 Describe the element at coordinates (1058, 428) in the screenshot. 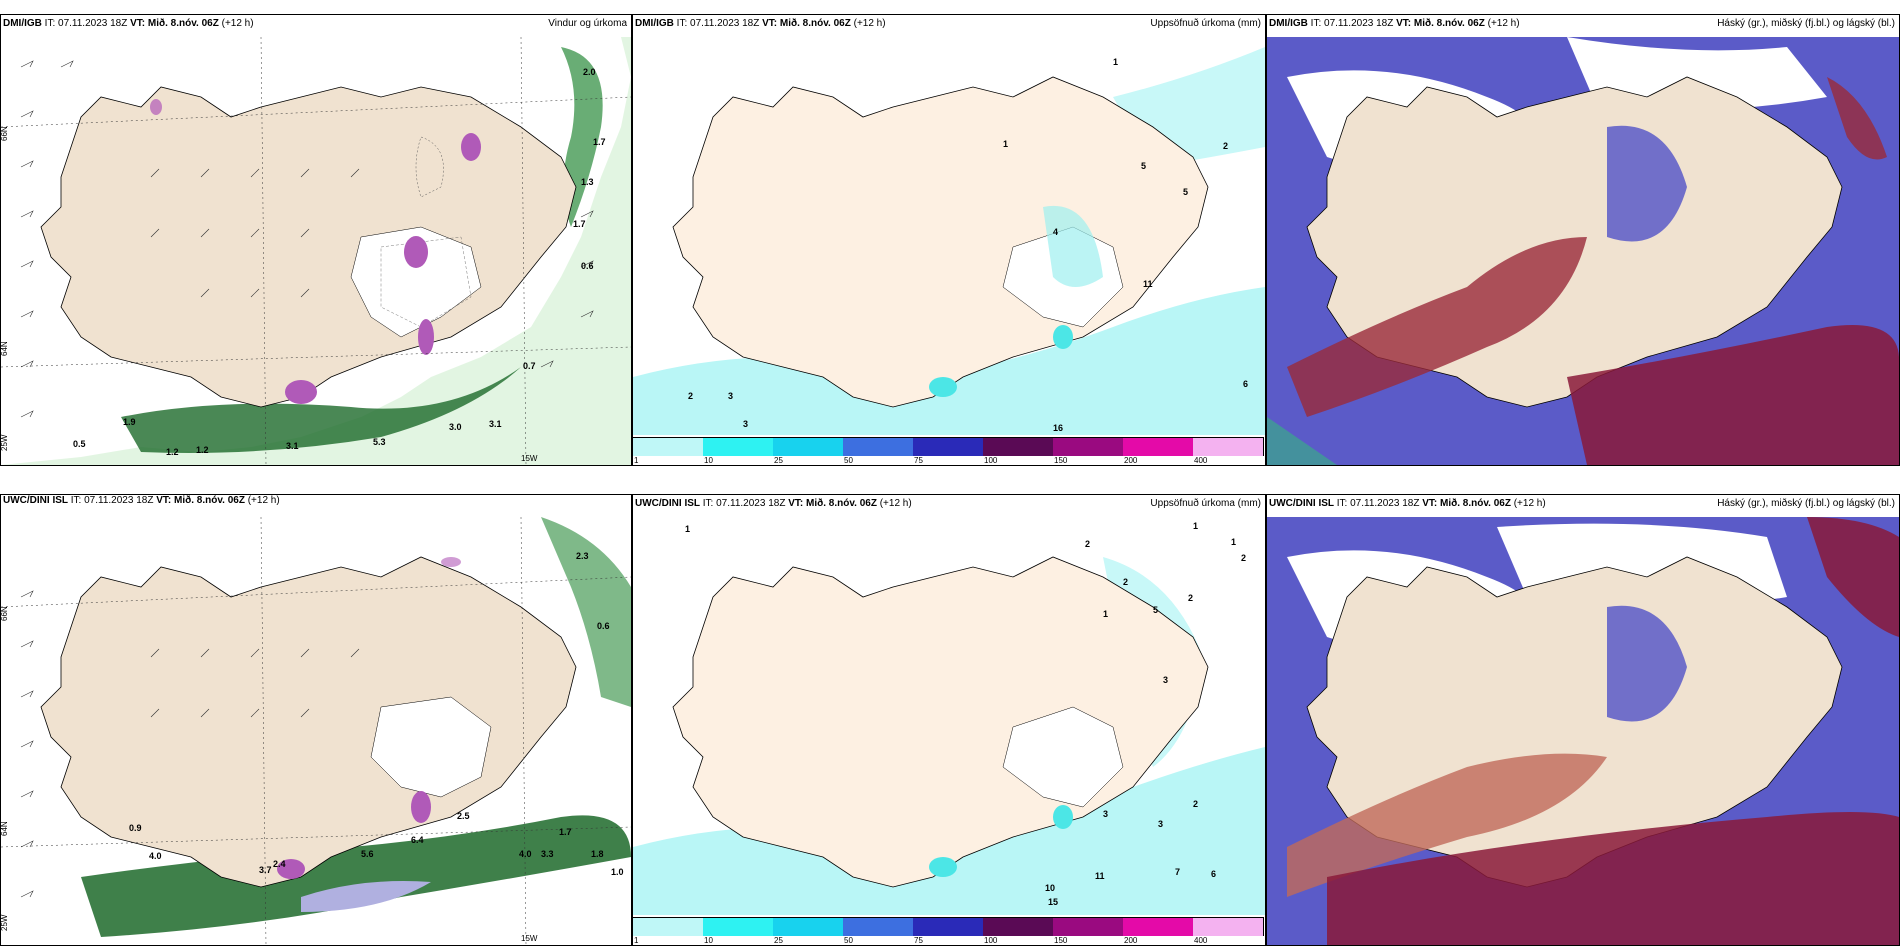

I see `precip-label: 16` at that location.